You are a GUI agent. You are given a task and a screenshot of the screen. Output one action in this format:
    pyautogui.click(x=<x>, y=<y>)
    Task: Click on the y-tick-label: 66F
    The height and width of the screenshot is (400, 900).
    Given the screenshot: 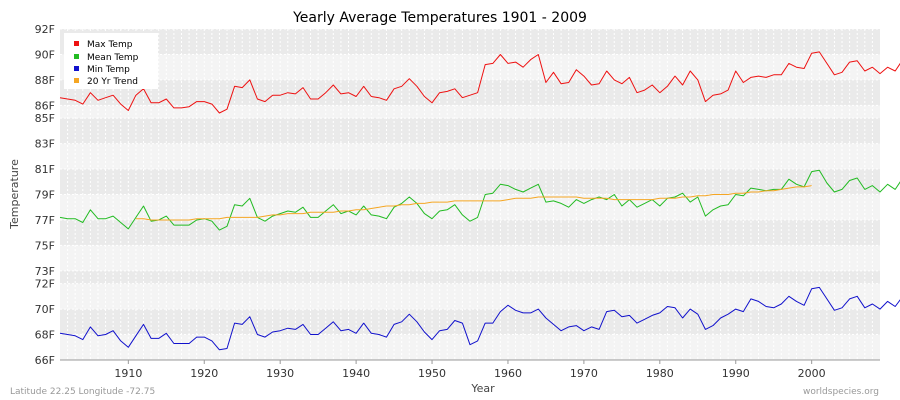 What is the action you would take?
    pyautogui.click(x=45, y=360)
    